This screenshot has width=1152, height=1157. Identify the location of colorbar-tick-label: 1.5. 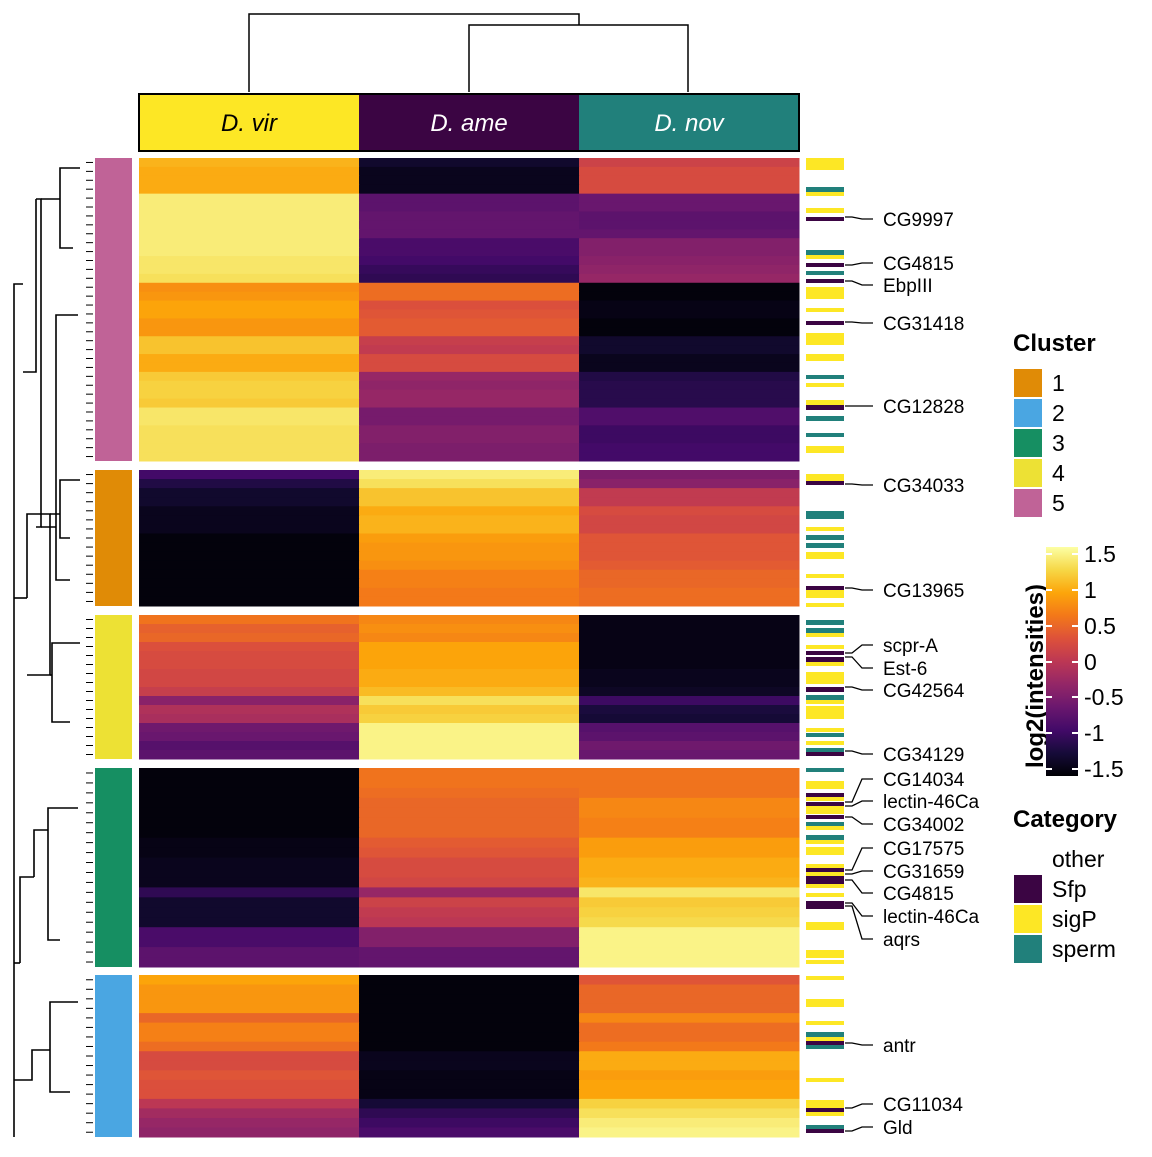
(1100, 554).